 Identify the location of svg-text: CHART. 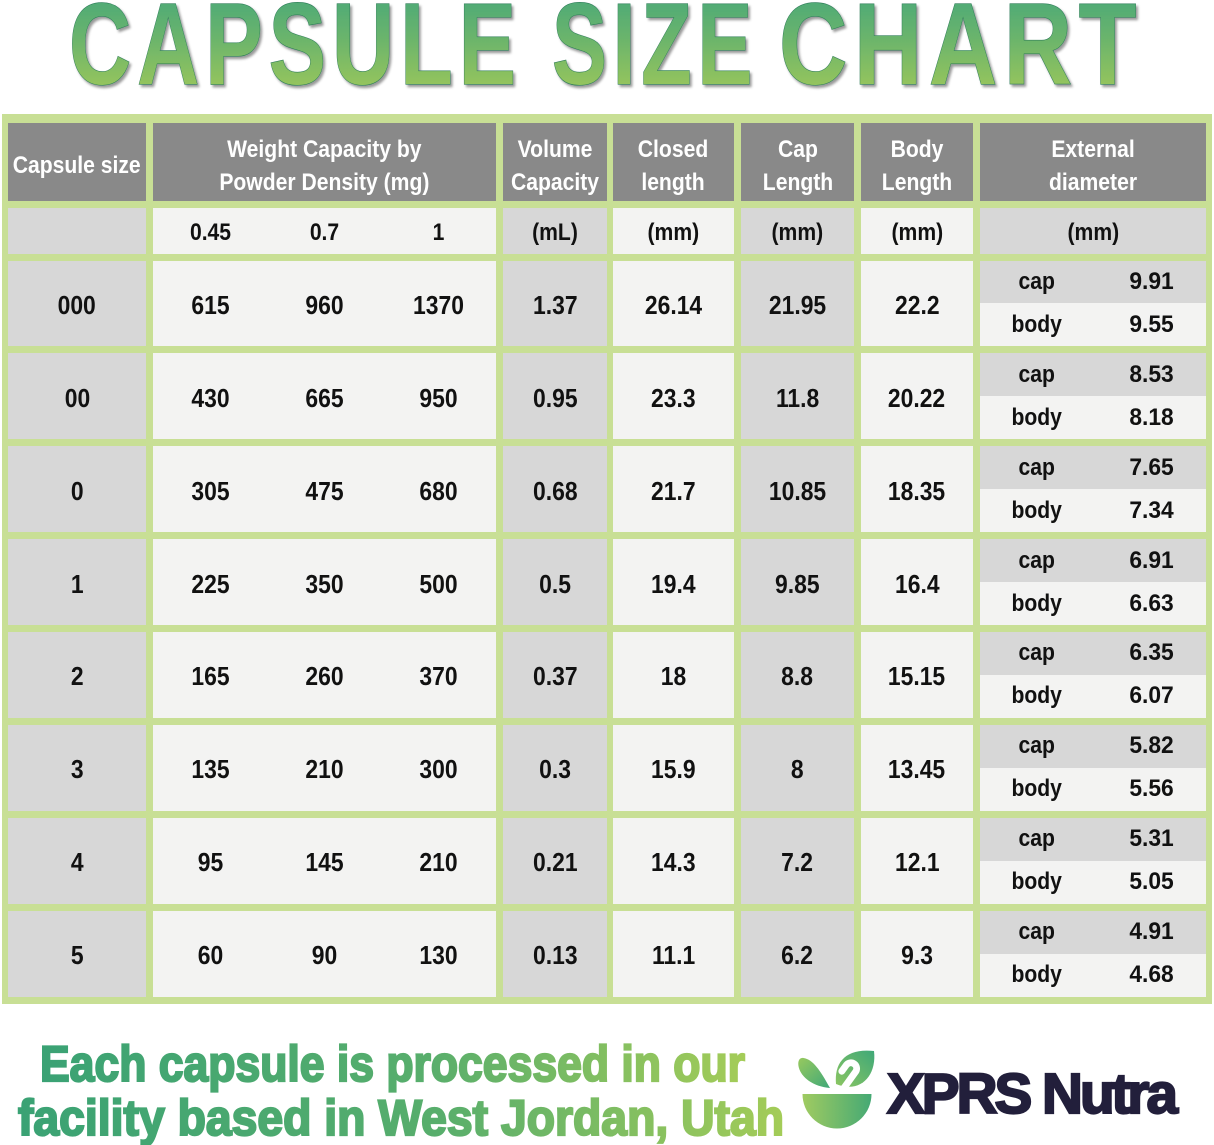
(961, 54).